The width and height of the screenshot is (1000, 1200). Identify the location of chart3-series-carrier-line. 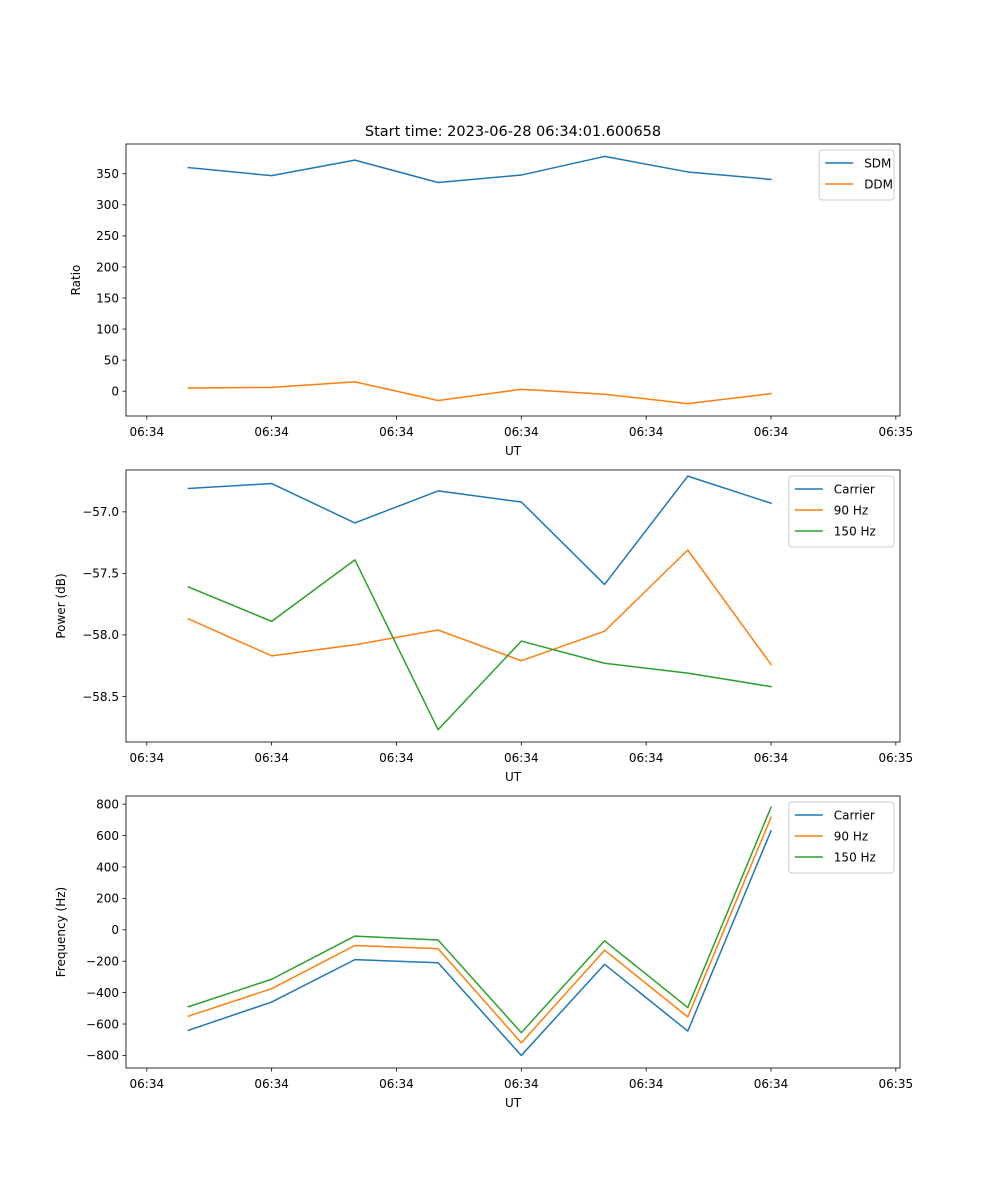
(479, 943).